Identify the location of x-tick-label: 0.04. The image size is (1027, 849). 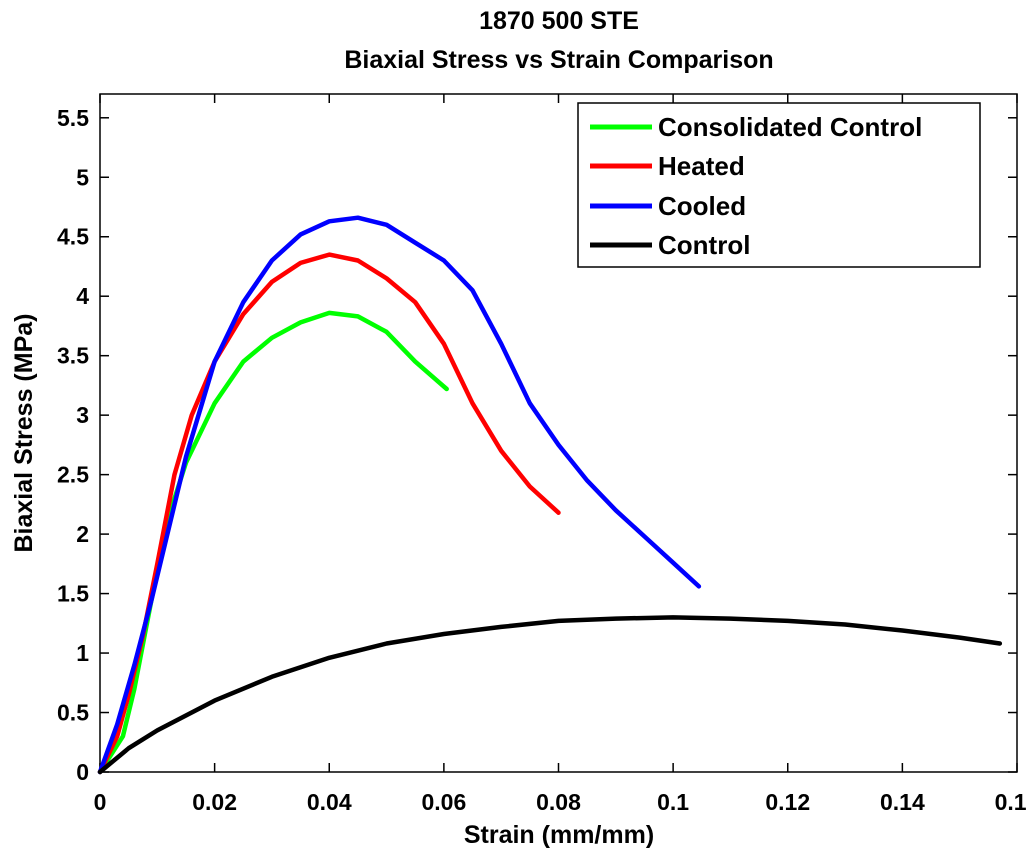
(329, 802).